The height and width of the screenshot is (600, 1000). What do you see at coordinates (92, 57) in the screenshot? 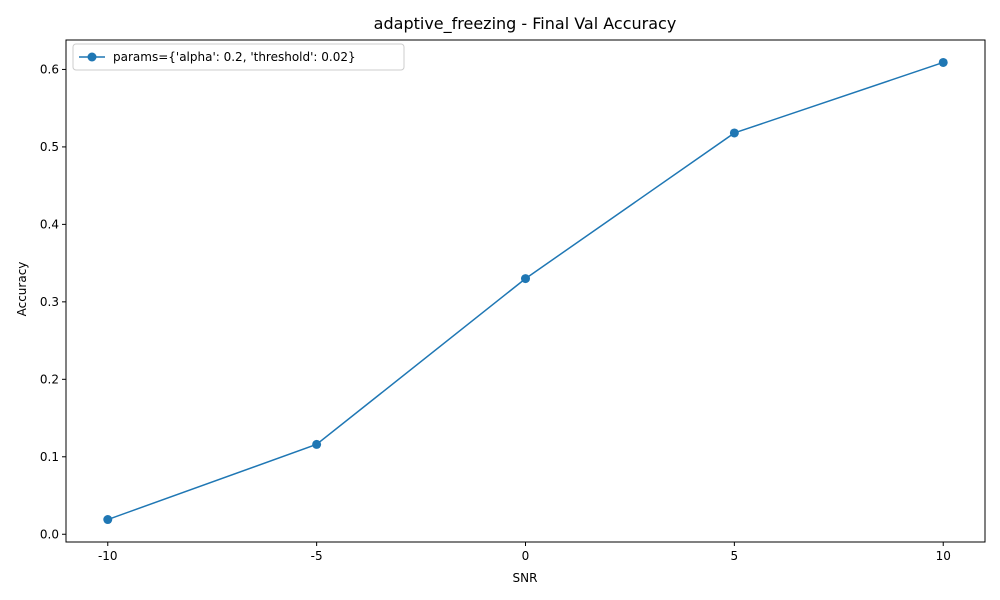
I see `legend-marker` at bounding box center [92, 57].